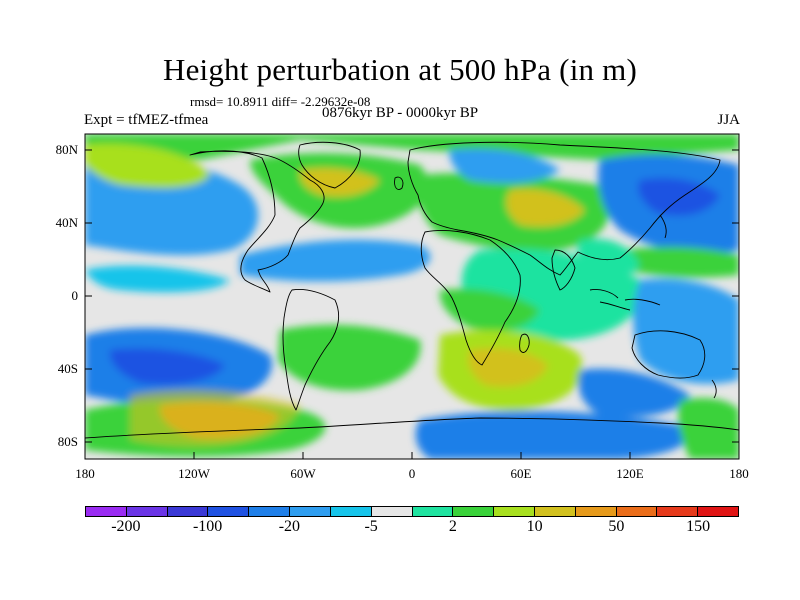 The height and width of the screenshot is (600, 800). I want to click on coast-madagascar, so click(524, 343).